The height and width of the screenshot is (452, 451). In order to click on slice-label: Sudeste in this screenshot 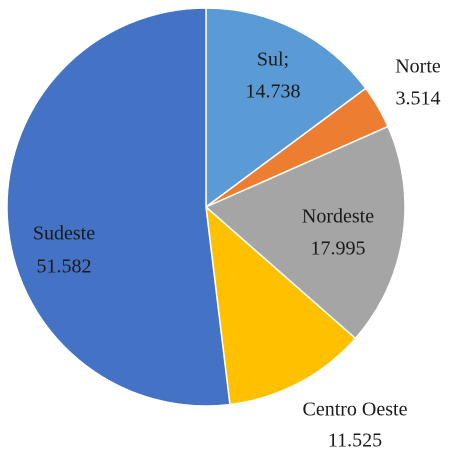, I will do `click(64, 234)`.